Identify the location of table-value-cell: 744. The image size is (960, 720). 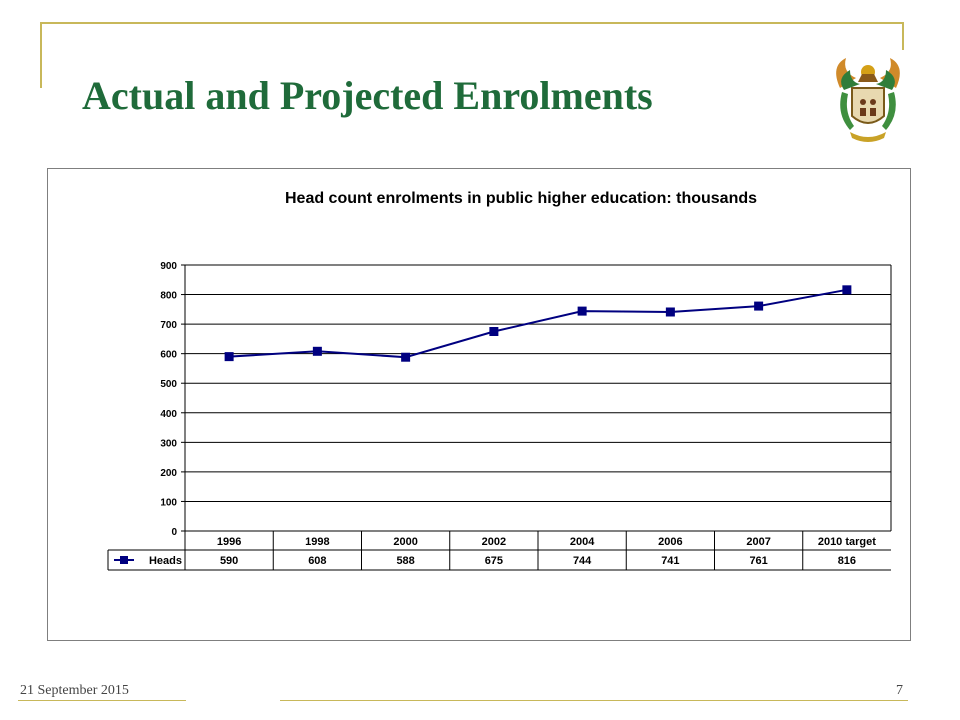
(582, 561).